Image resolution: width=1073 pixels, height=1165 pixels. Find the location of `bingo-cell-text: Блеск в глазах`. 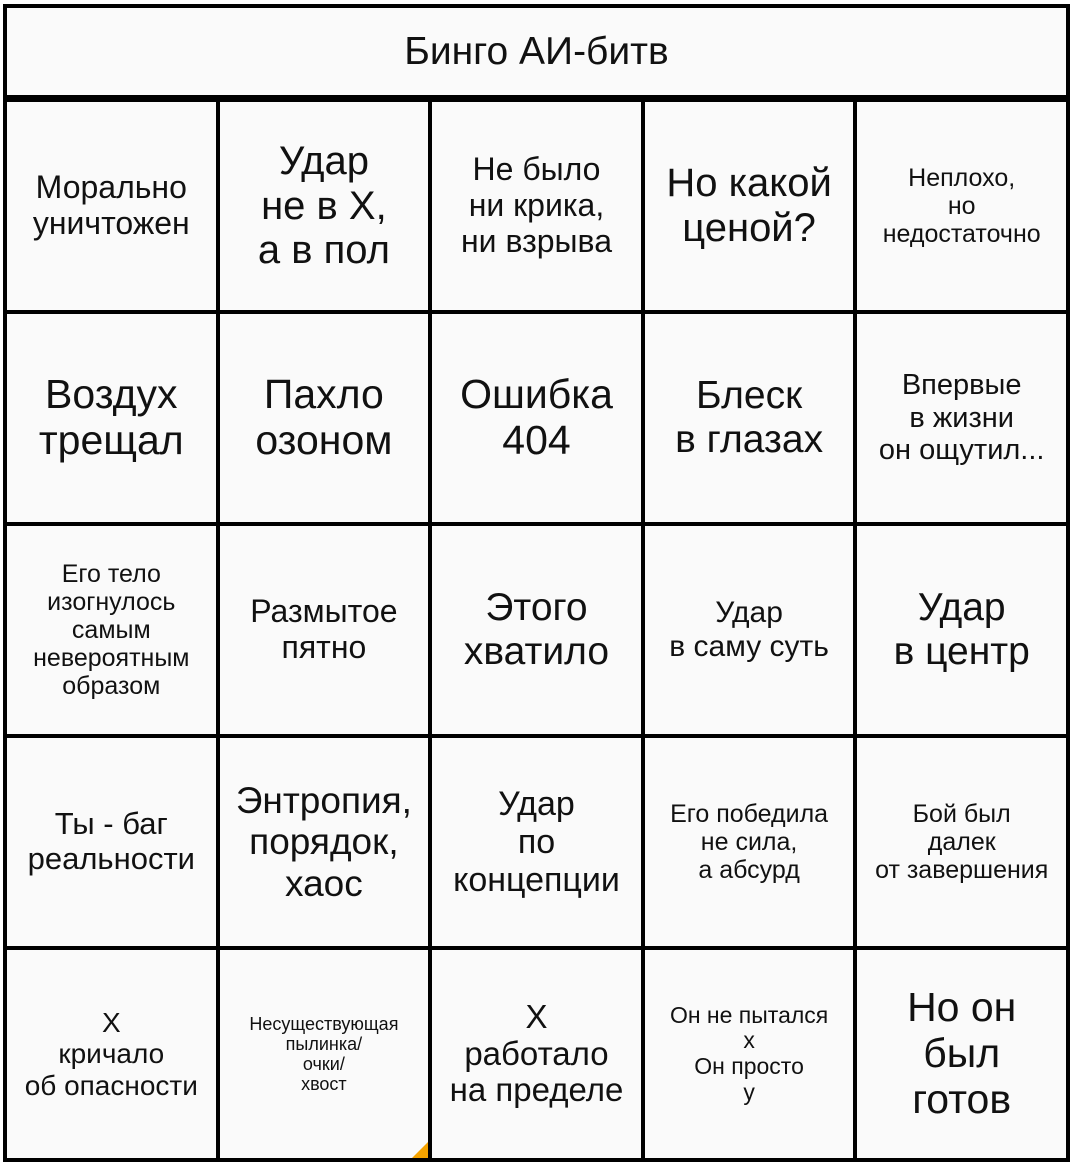

bingo-cell-text: Блеск в глазах is located at coordinates (749, 417).